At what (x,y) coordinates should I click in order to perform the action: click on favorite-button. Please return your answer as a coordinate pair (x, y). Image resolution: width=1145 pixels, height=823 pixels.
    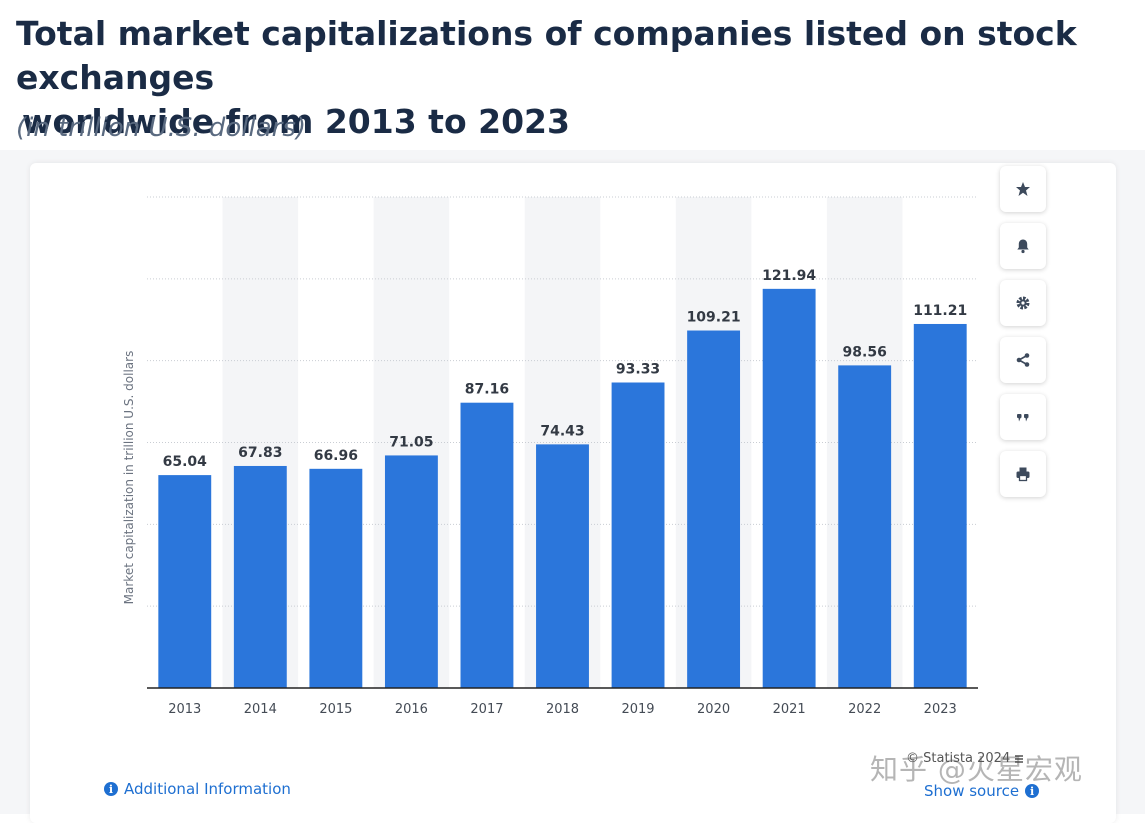
    Looking at the image, I should click on (1023, 189).